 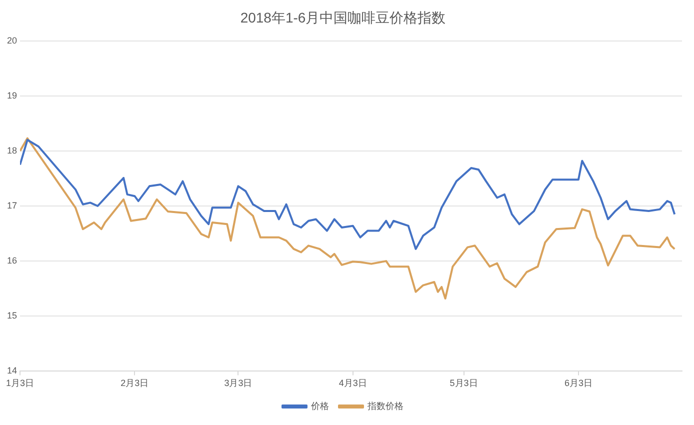 What do you see at coordinates (464, 383) in the screenshot?
I see `x-tick-label: 5月3日` at bounding box center [464, 383].